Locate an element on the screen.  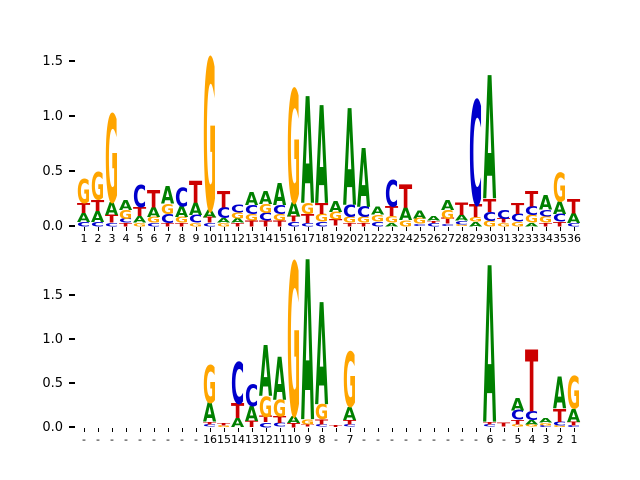
x-tick-label: 35 is located at coordinates (560, 238).